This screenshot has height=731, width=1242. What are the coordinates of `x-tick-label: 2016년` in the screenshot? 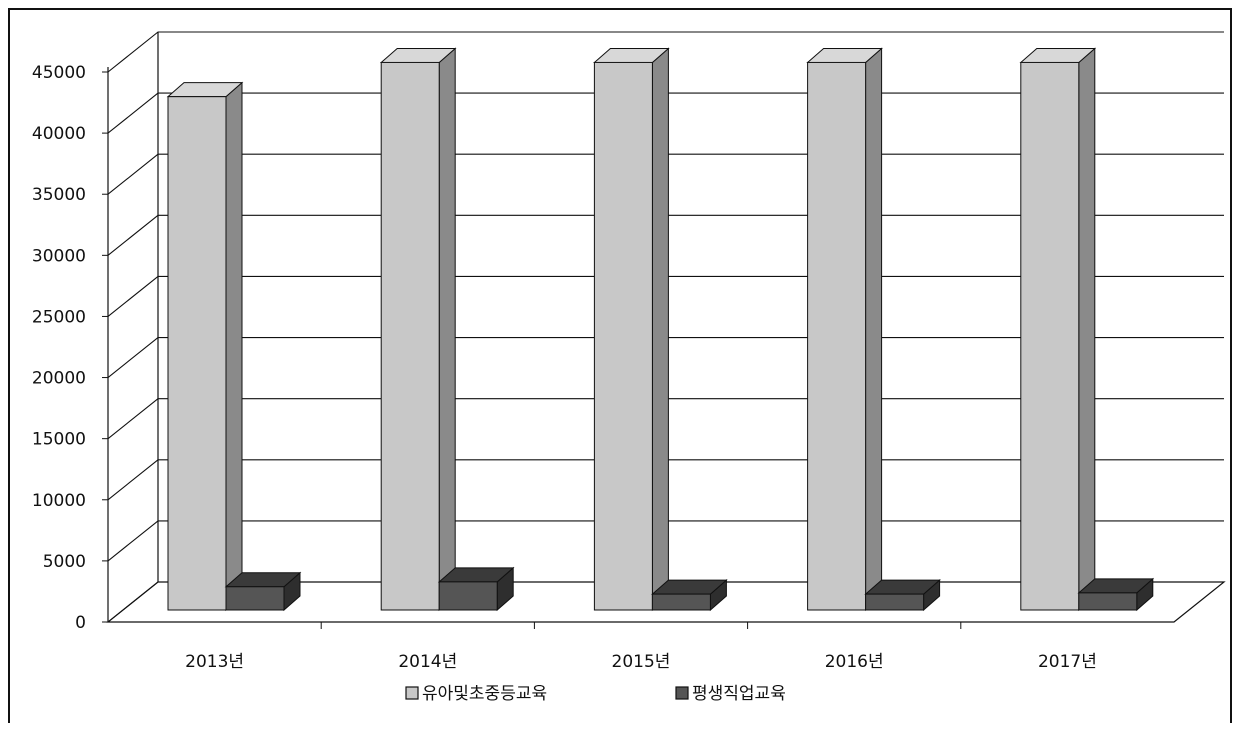 It's located at (854, 662).